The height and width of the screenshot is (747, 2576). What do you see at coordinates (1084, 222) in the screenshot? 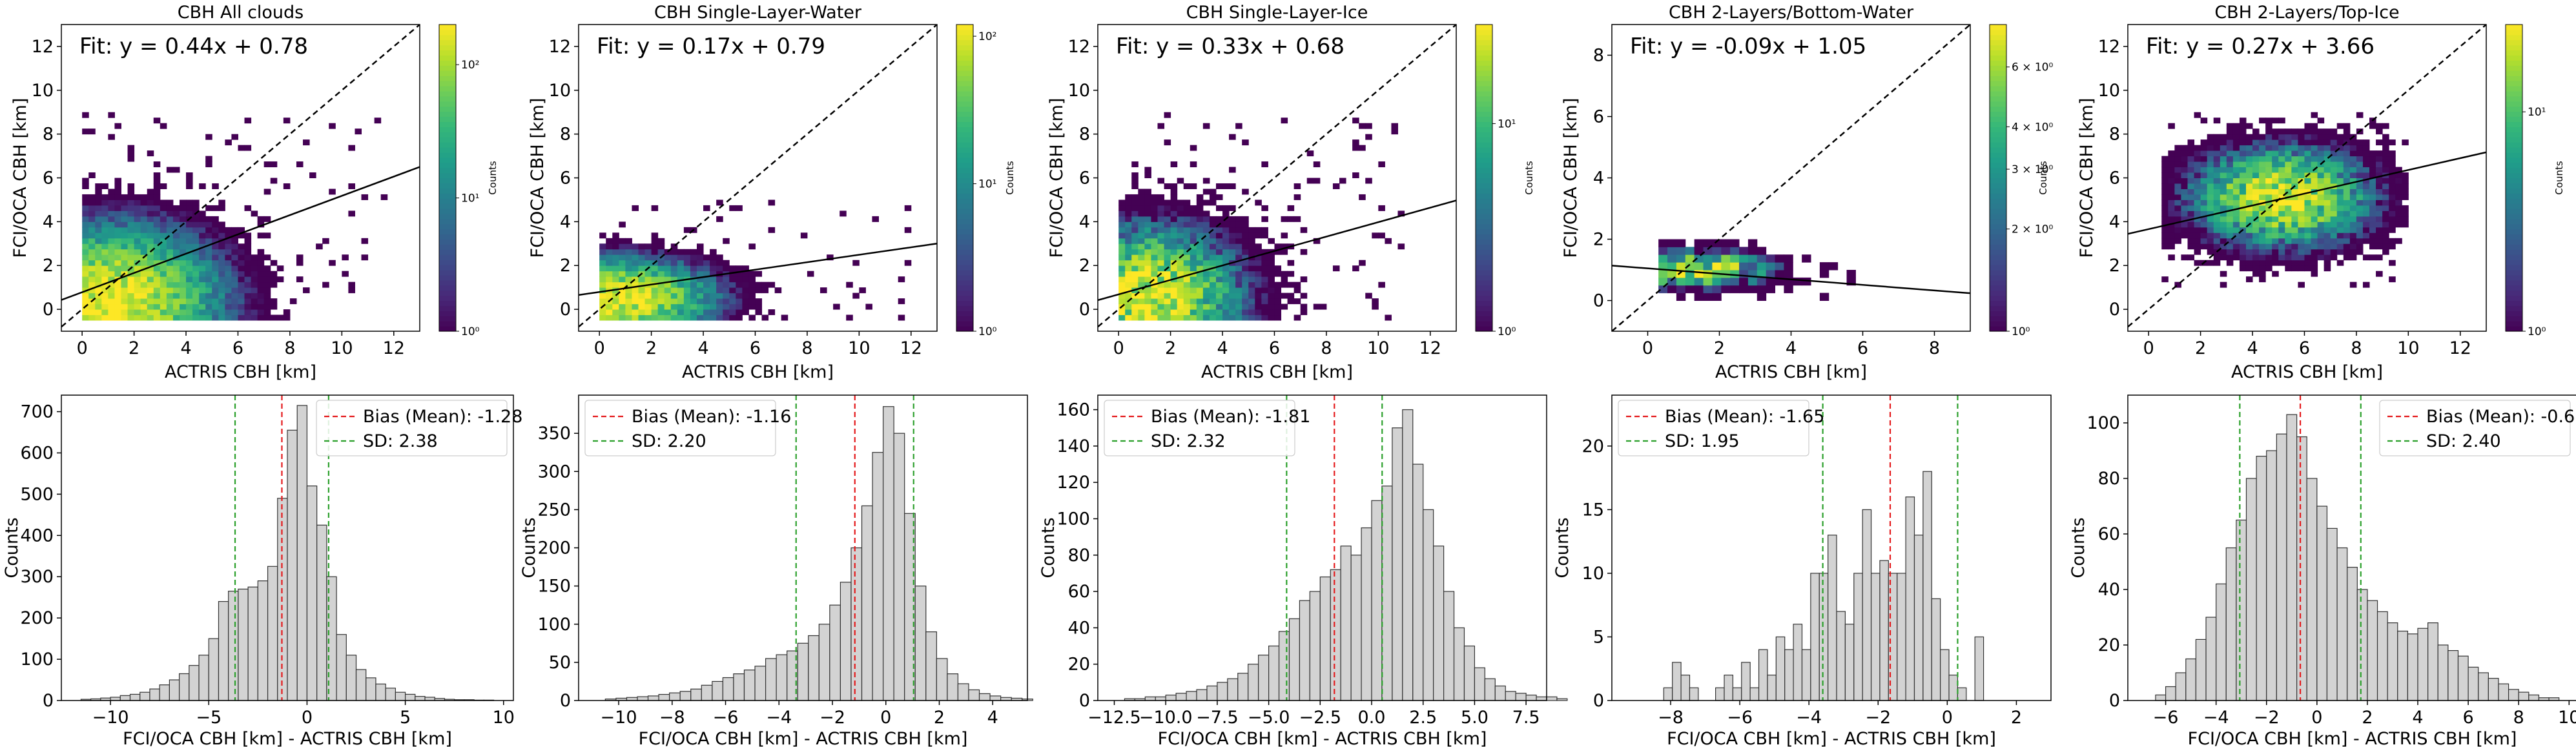
I see `y-tick-label: 4` at bounding box center [1084, 222].